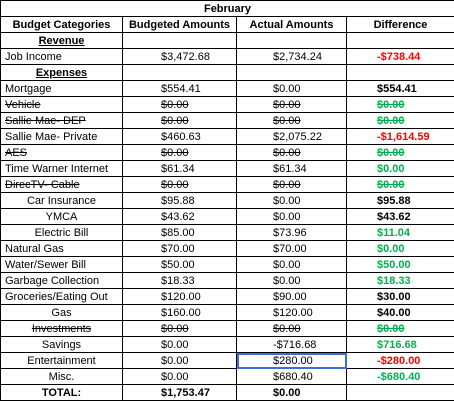 This screenshot has width=454, height=401. I want to click on budget-row: Garbage Collection $18.33 $0.00 $18.33, so click(227, 280).